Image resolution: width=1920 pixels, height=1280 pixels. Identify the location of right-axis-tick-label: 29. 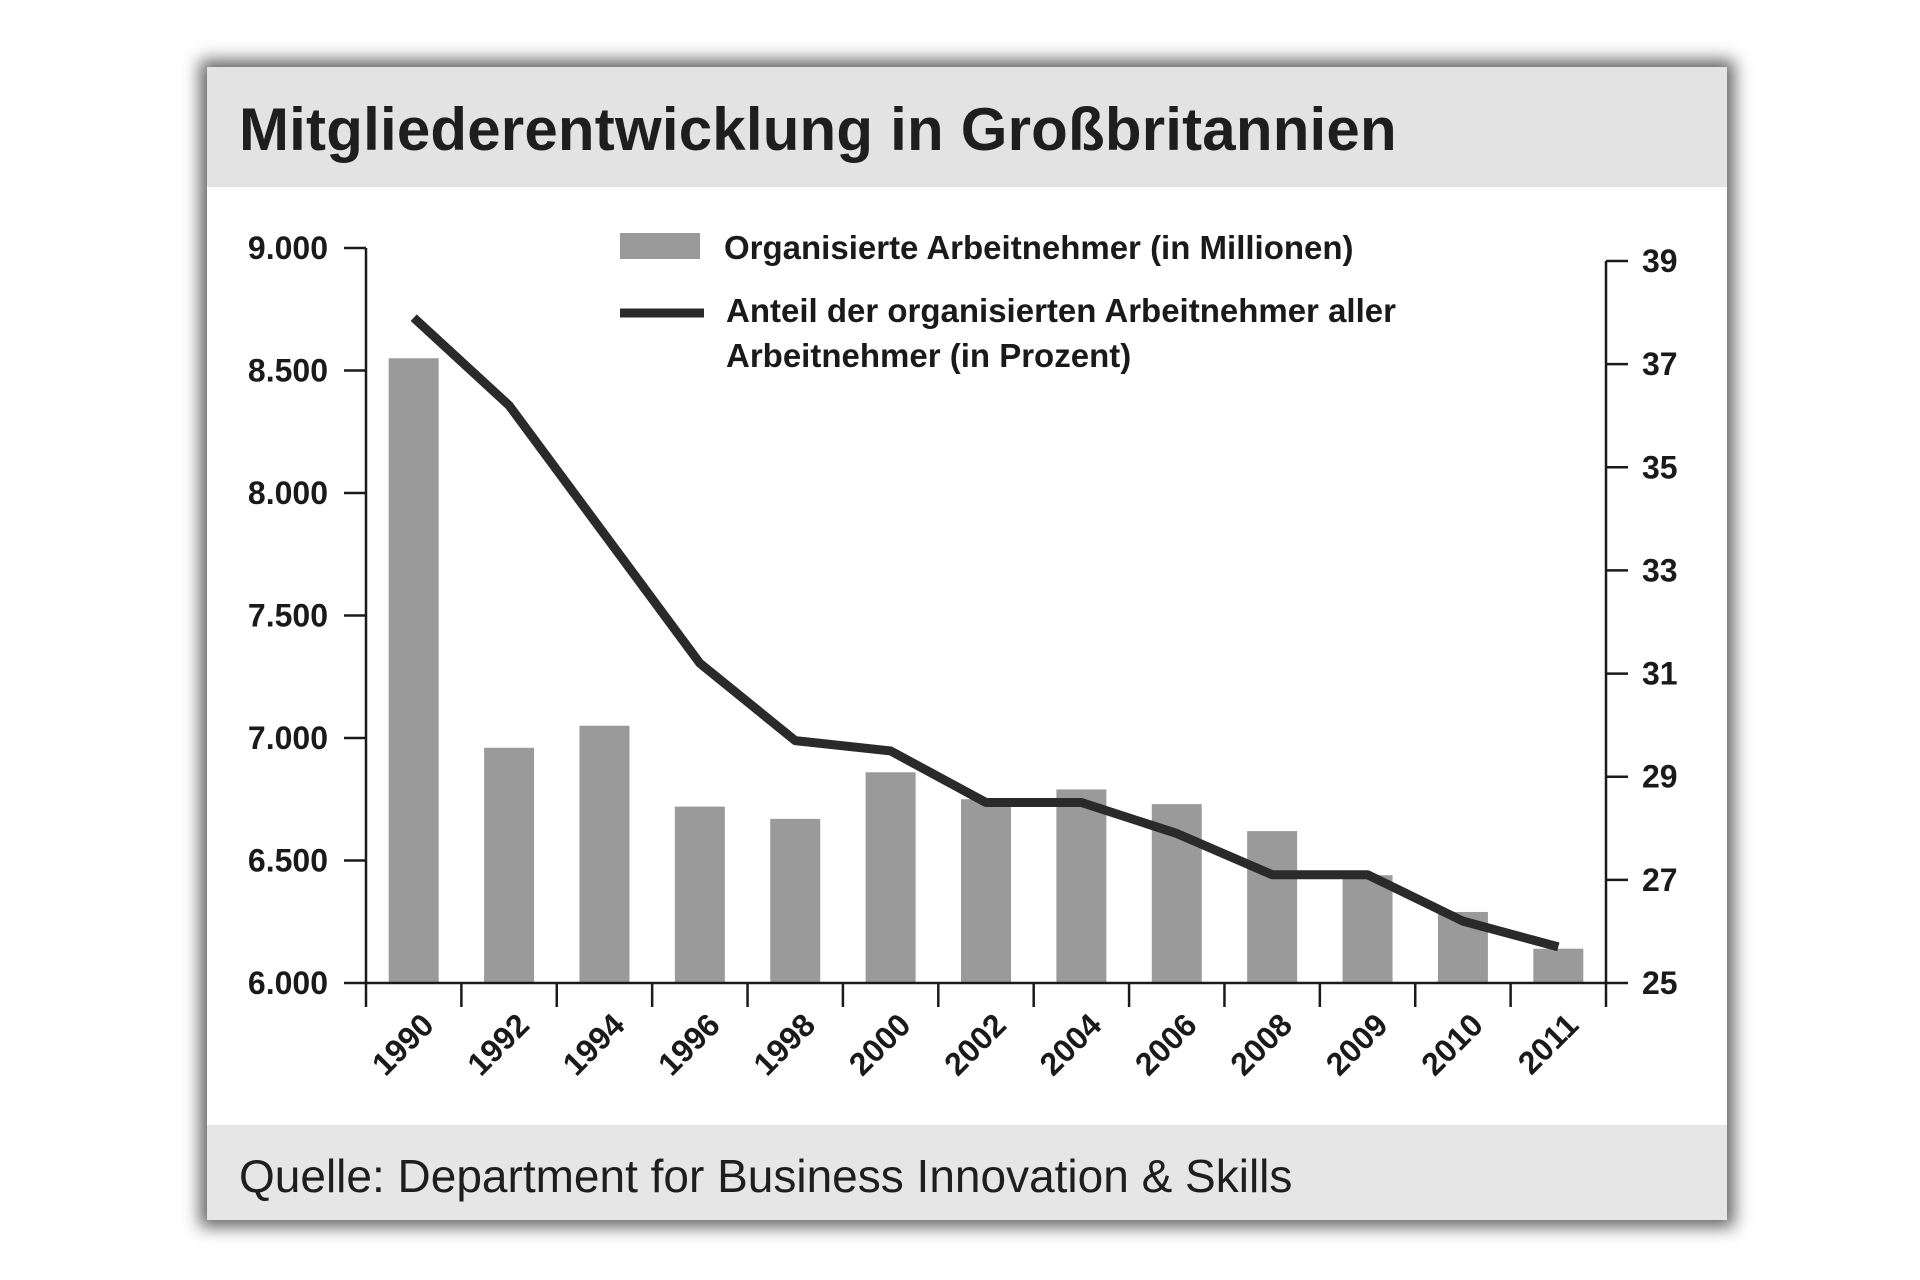
(1660, 777).